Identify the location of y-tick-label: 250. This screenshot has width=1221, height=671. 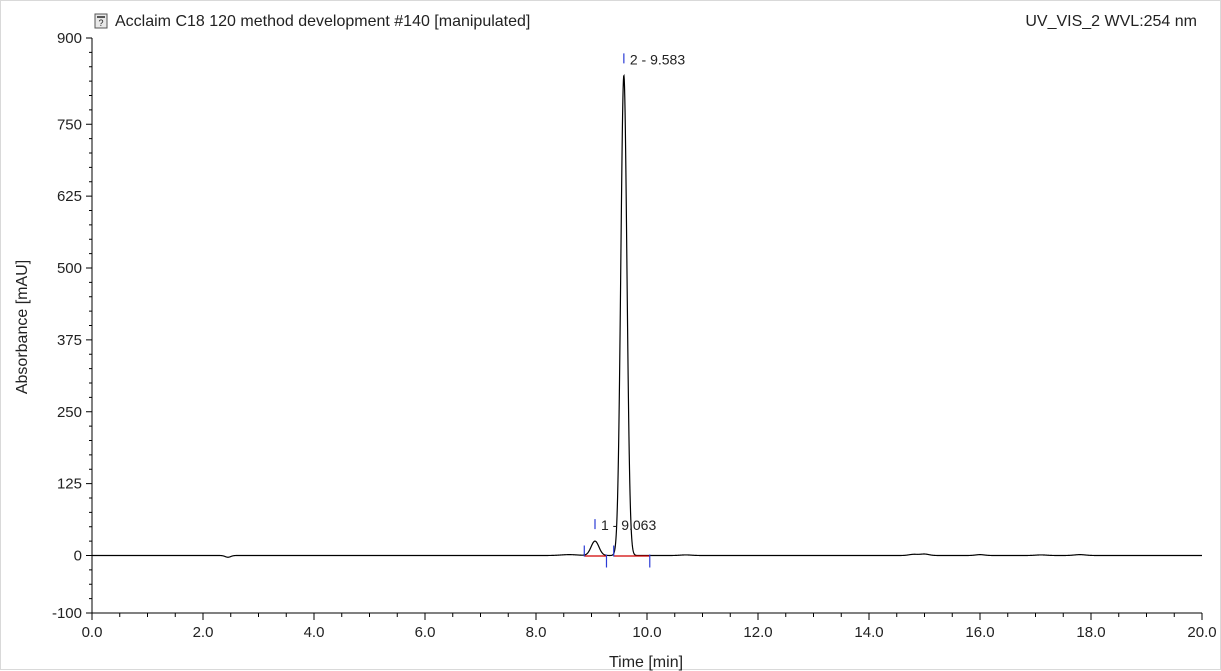
(69, 412).